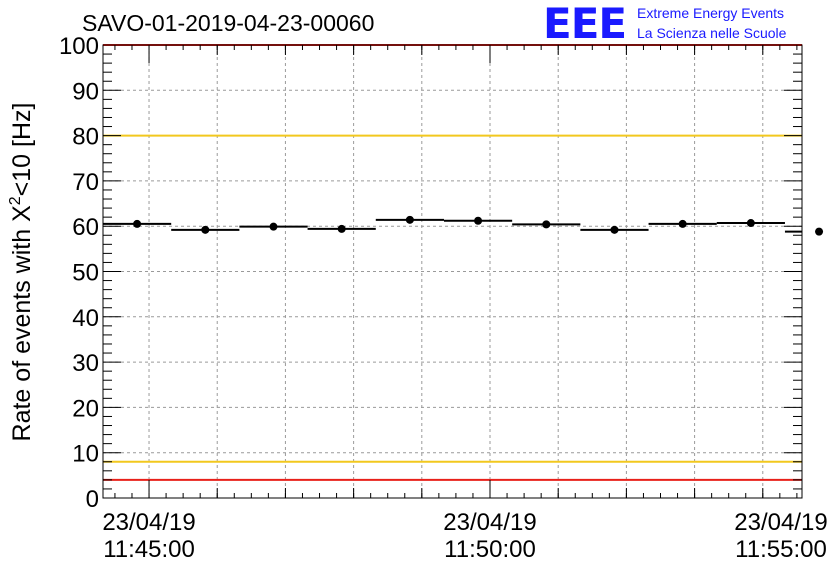 This screenshot has width=836, height=572. What do you see at coordinates (85, 182) in the screenshot?
I see `y-tick-label: 70` at bounding box center [85, 182].